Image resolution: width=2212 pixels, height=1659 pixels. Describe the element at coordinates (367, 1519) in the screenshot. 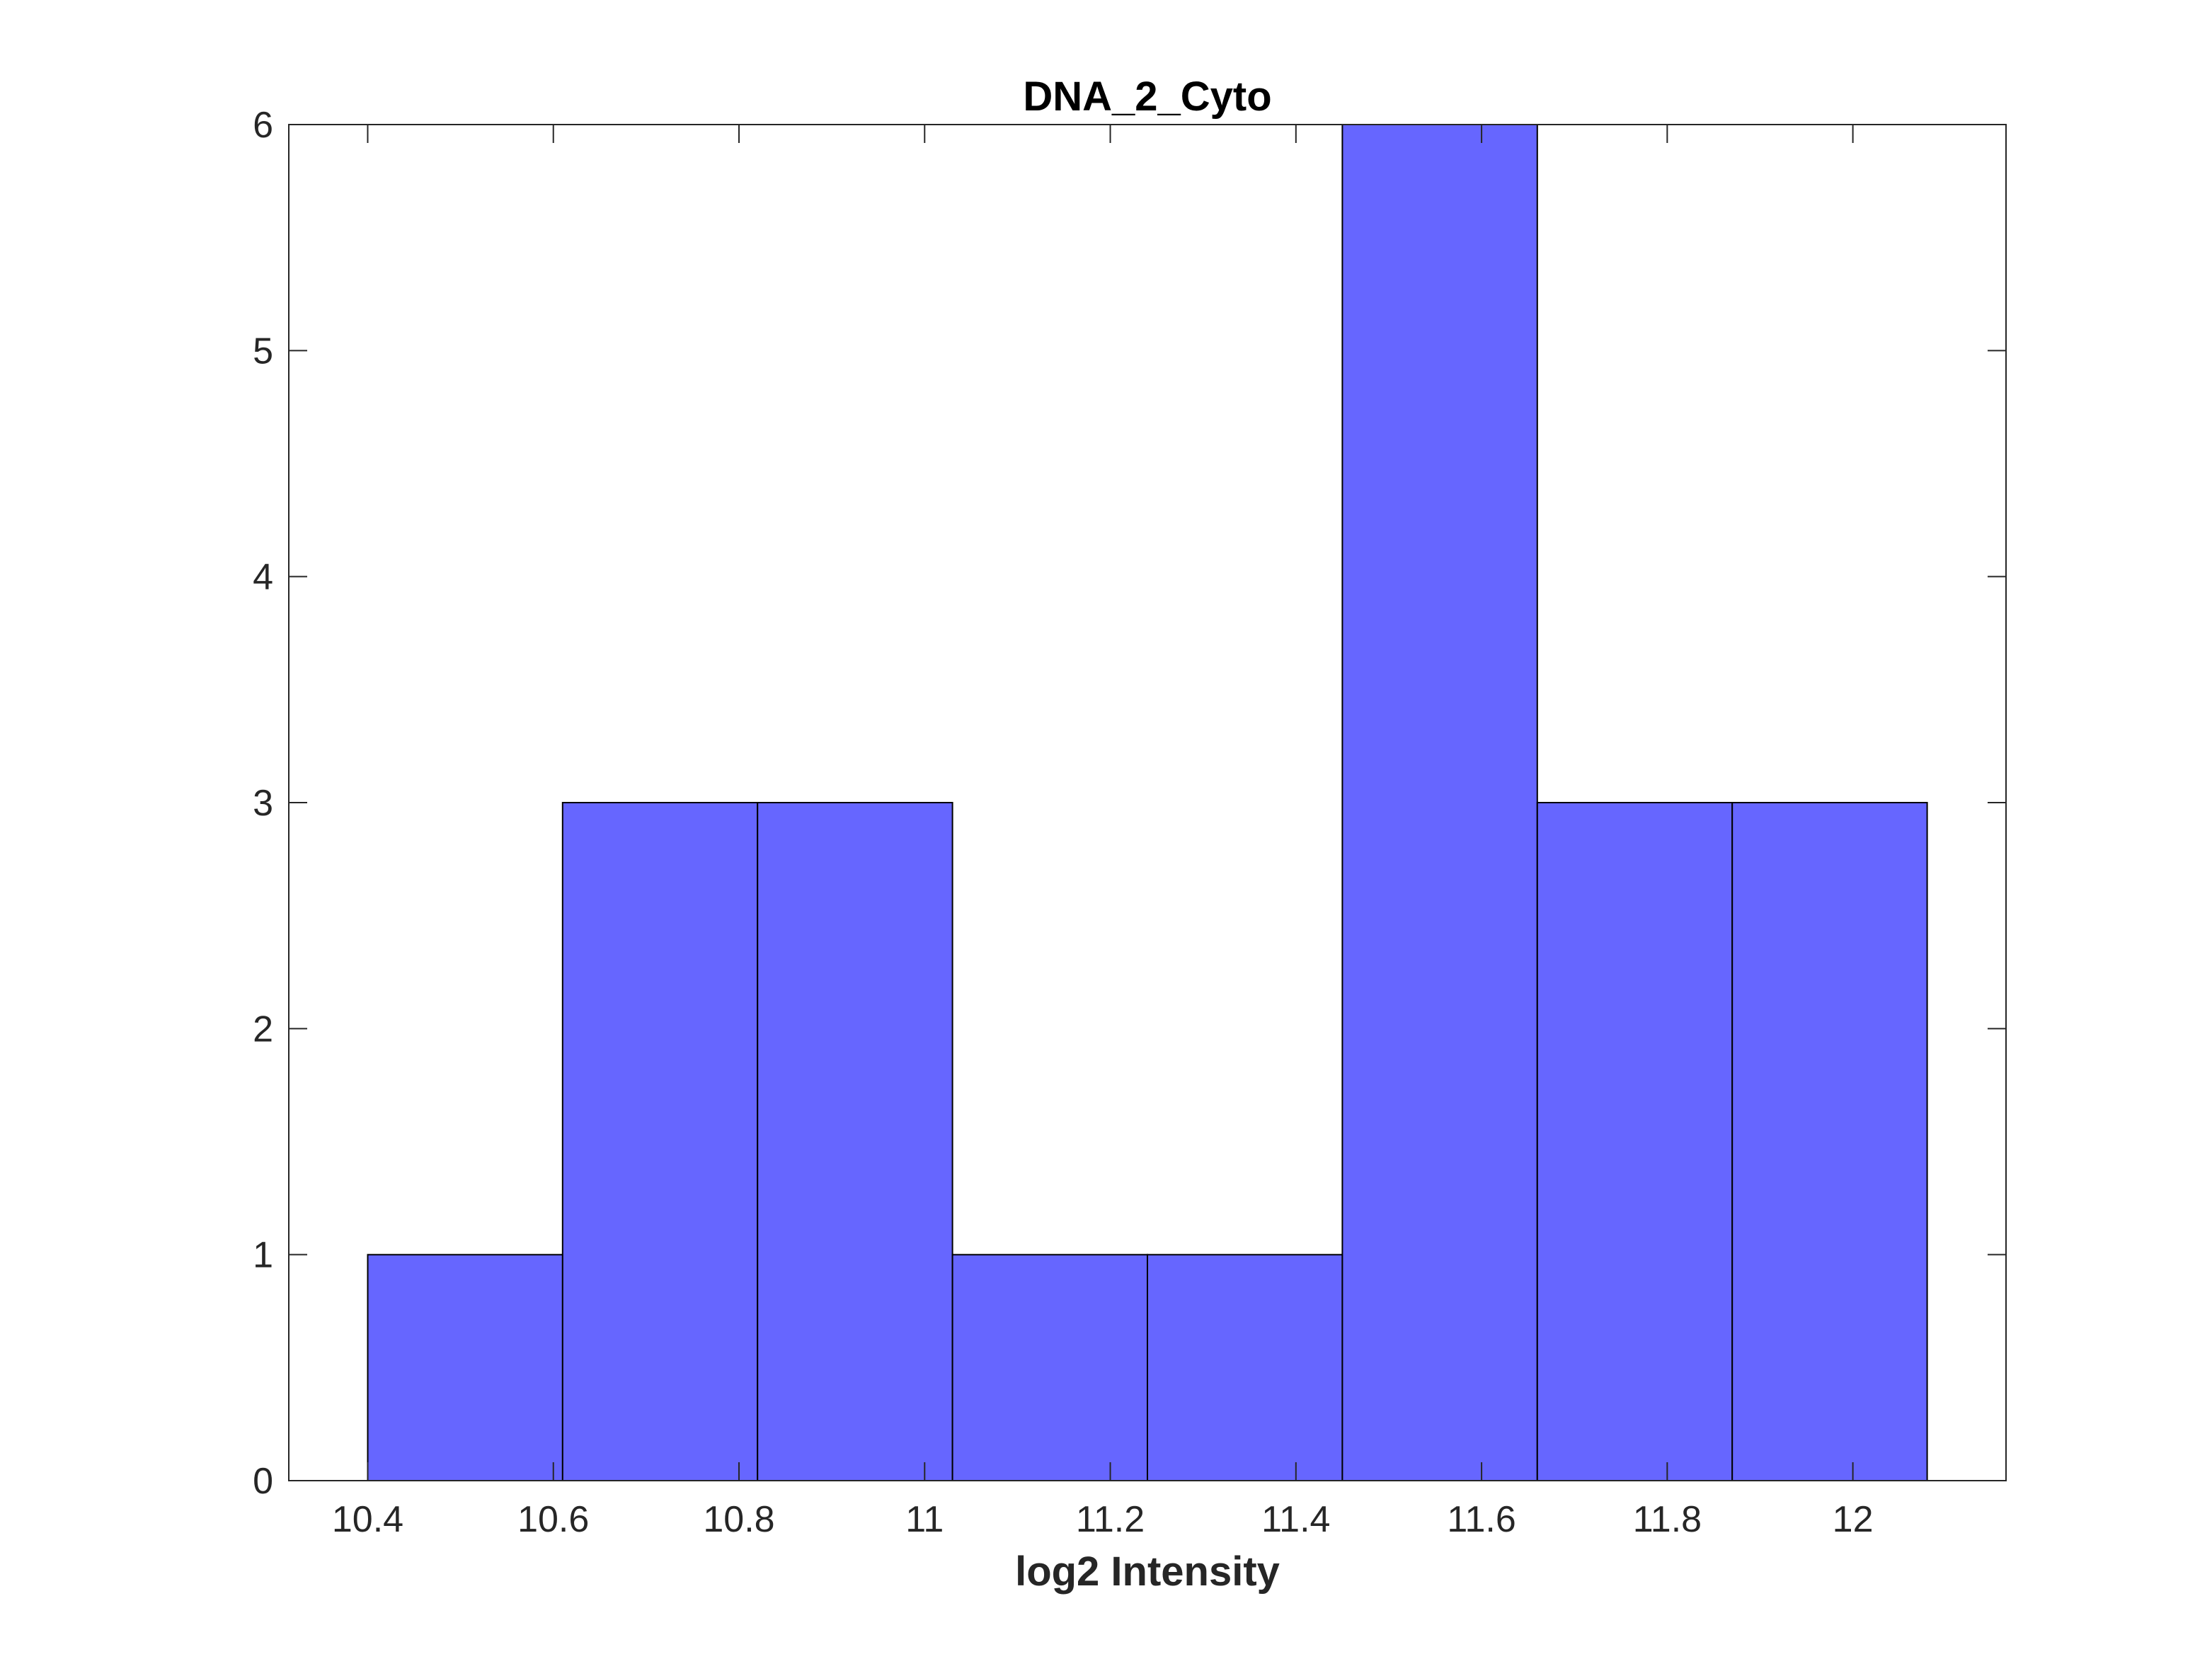

I see `x-tick-label: 10.4` at that location.